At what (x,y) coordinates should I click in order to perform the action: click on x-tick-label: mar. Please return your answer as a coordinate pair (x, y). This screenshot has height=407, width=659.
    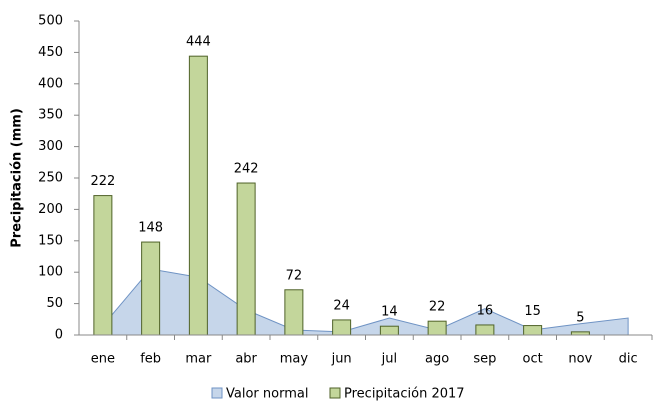
    Looking at the image, I should click on (198, 359).